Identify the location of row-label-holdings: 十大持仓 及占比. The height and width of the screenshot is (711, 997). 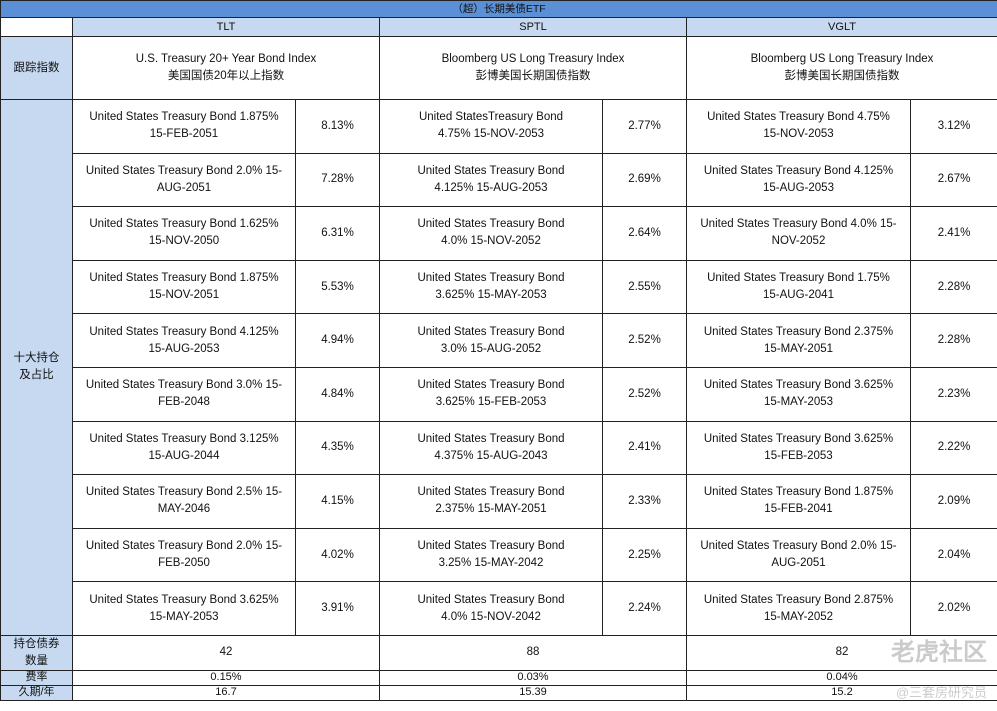
(36, 367).